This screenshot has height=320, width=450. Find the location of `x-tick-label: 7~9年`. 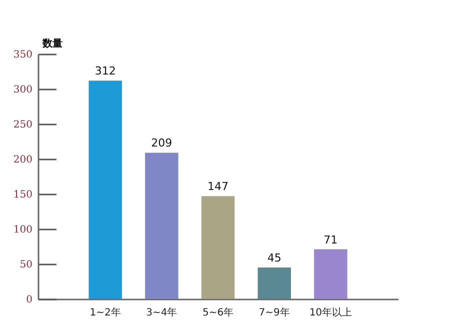

x-tick-label: 7~9年 is located at coordinates (274, 312).